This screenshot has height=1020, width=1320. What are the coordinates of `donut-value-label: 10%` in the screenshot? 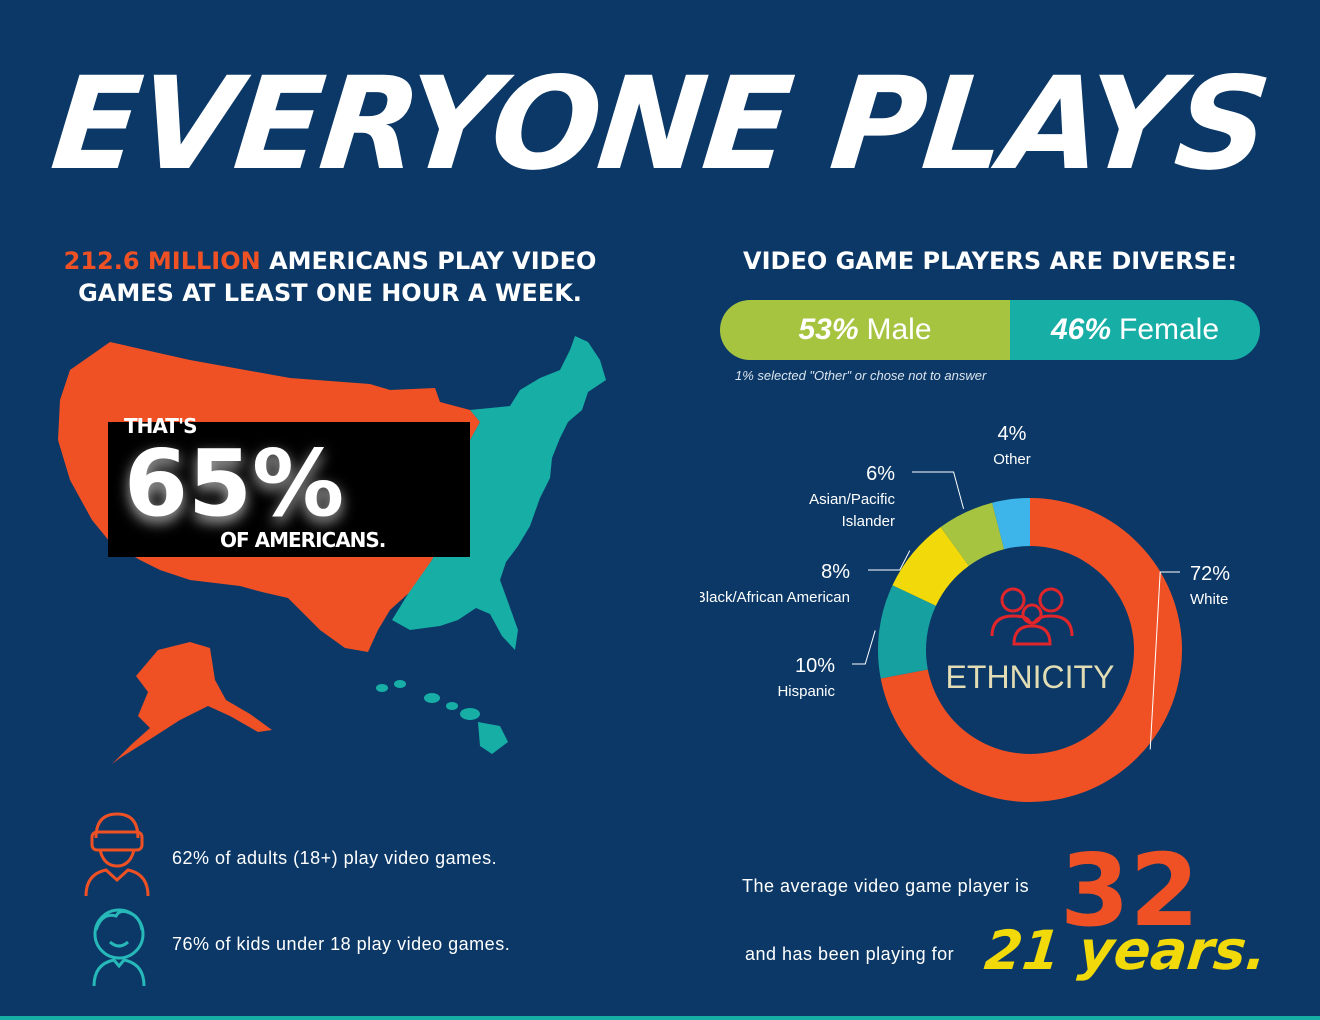 It's located at (815, 666).